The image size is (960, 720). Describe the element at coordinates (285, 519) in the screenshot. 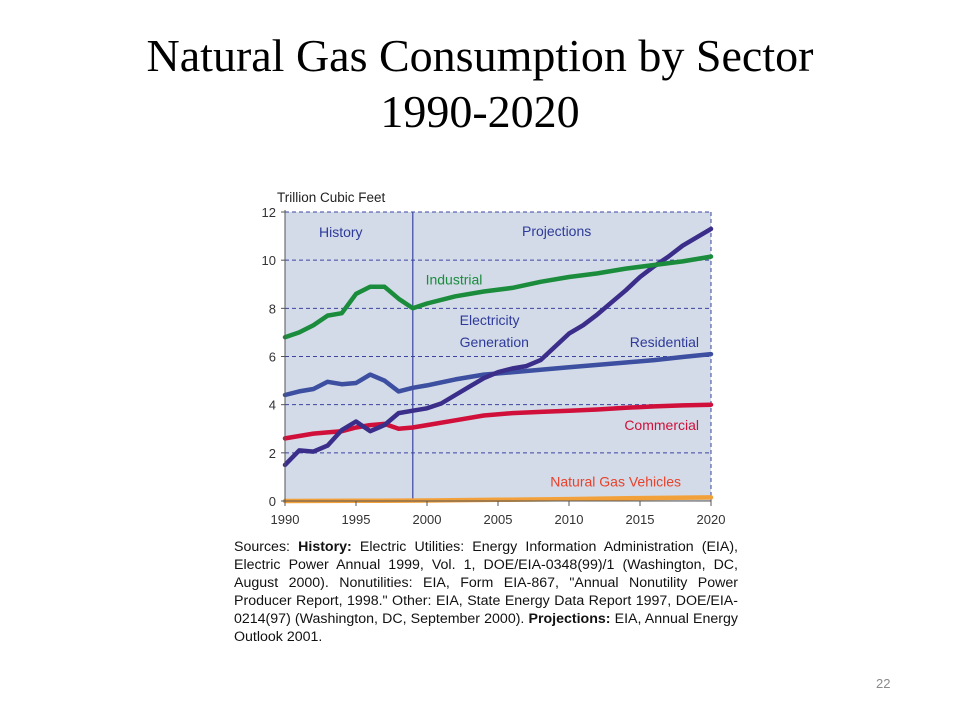

I see `x-tick-label-1990: 1990` at that location.